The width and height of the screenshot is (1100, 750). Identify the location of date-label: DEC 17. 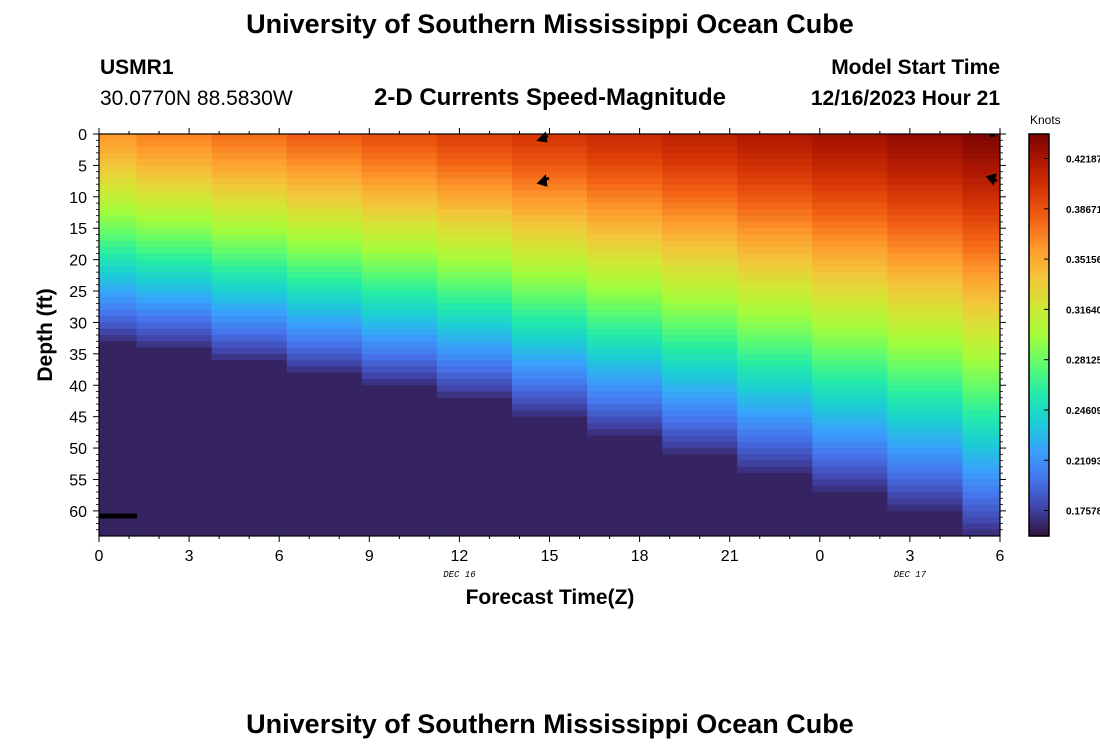
(910, 575).